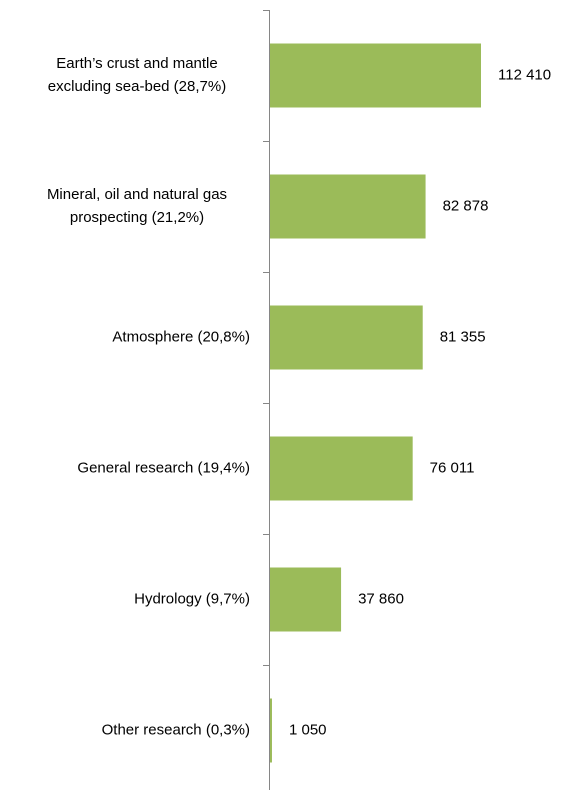 The image size is (569, 794). What do you see at coordinates (137, 86) in the screenshot?
I see `category-label: excluding sea-bed (28,7%)` at bounding box center [137, 86].